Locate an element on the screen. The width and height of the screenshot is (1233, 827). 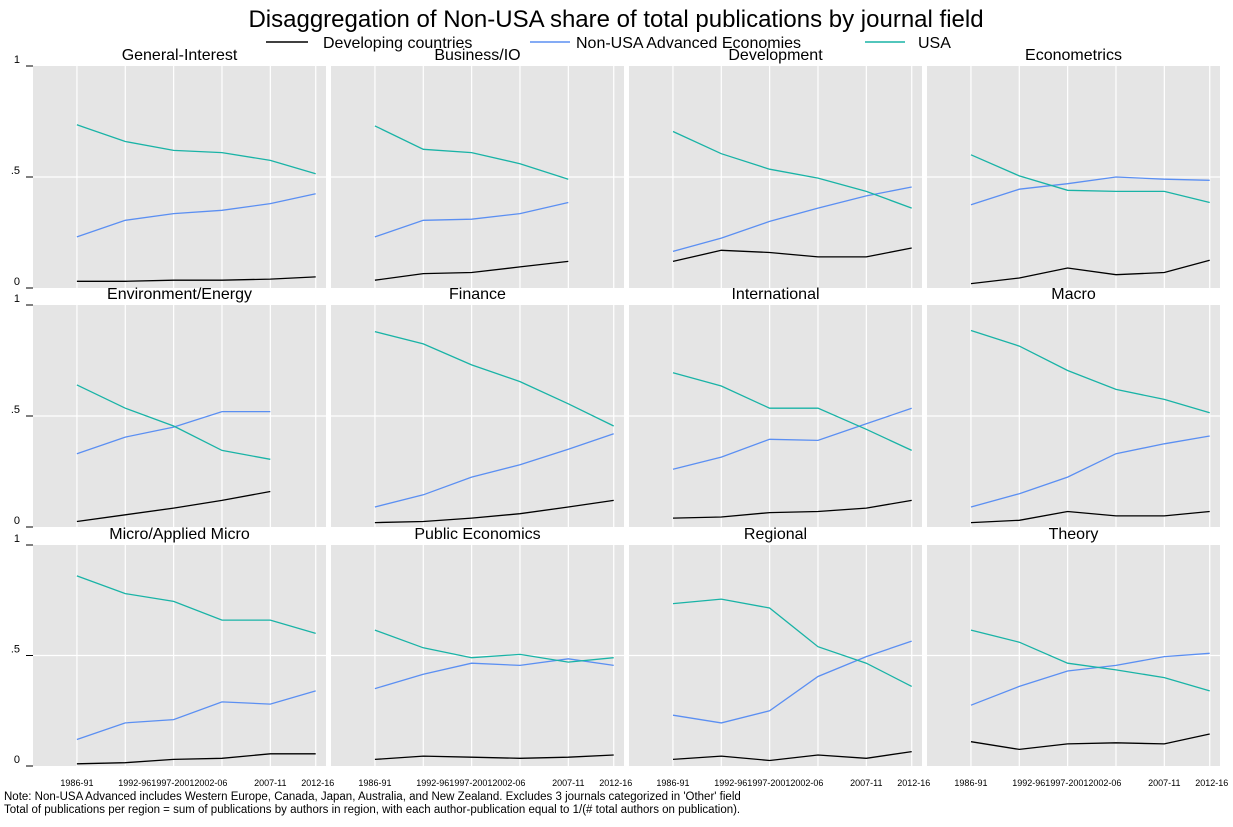
series-line-developing-countries-public-economics is located at coordinates (494, 757).